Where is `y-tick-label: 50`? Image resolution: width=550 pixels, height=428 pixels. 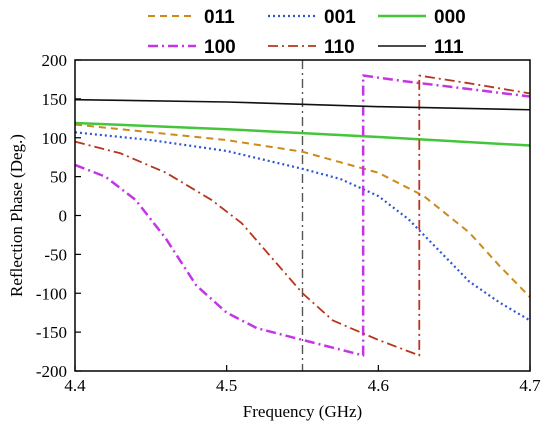
y-tick-label: 50 is located at coordinates (58, 177).